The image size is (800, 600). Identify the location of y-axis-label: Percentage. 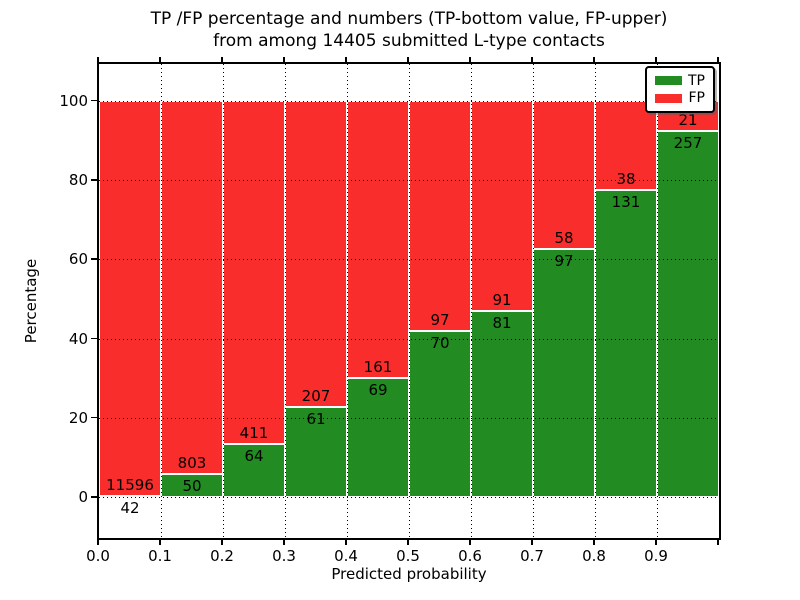
(31, 301).